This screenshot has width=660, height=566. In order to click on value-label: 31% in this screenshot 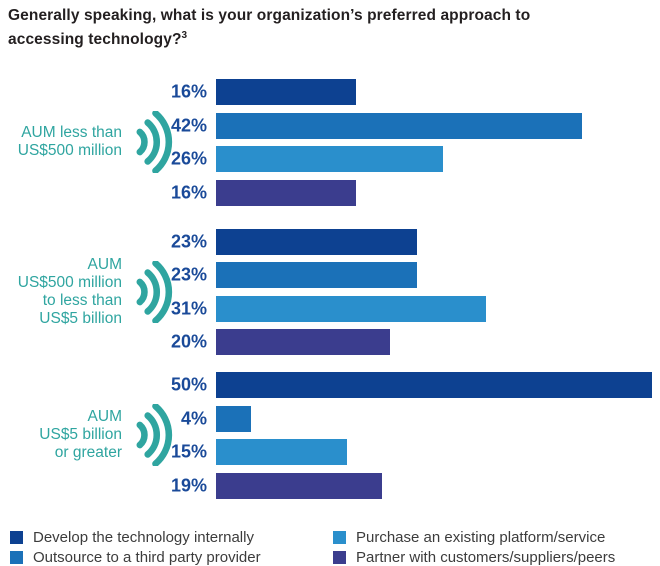, I will do `click(188, 308)`.